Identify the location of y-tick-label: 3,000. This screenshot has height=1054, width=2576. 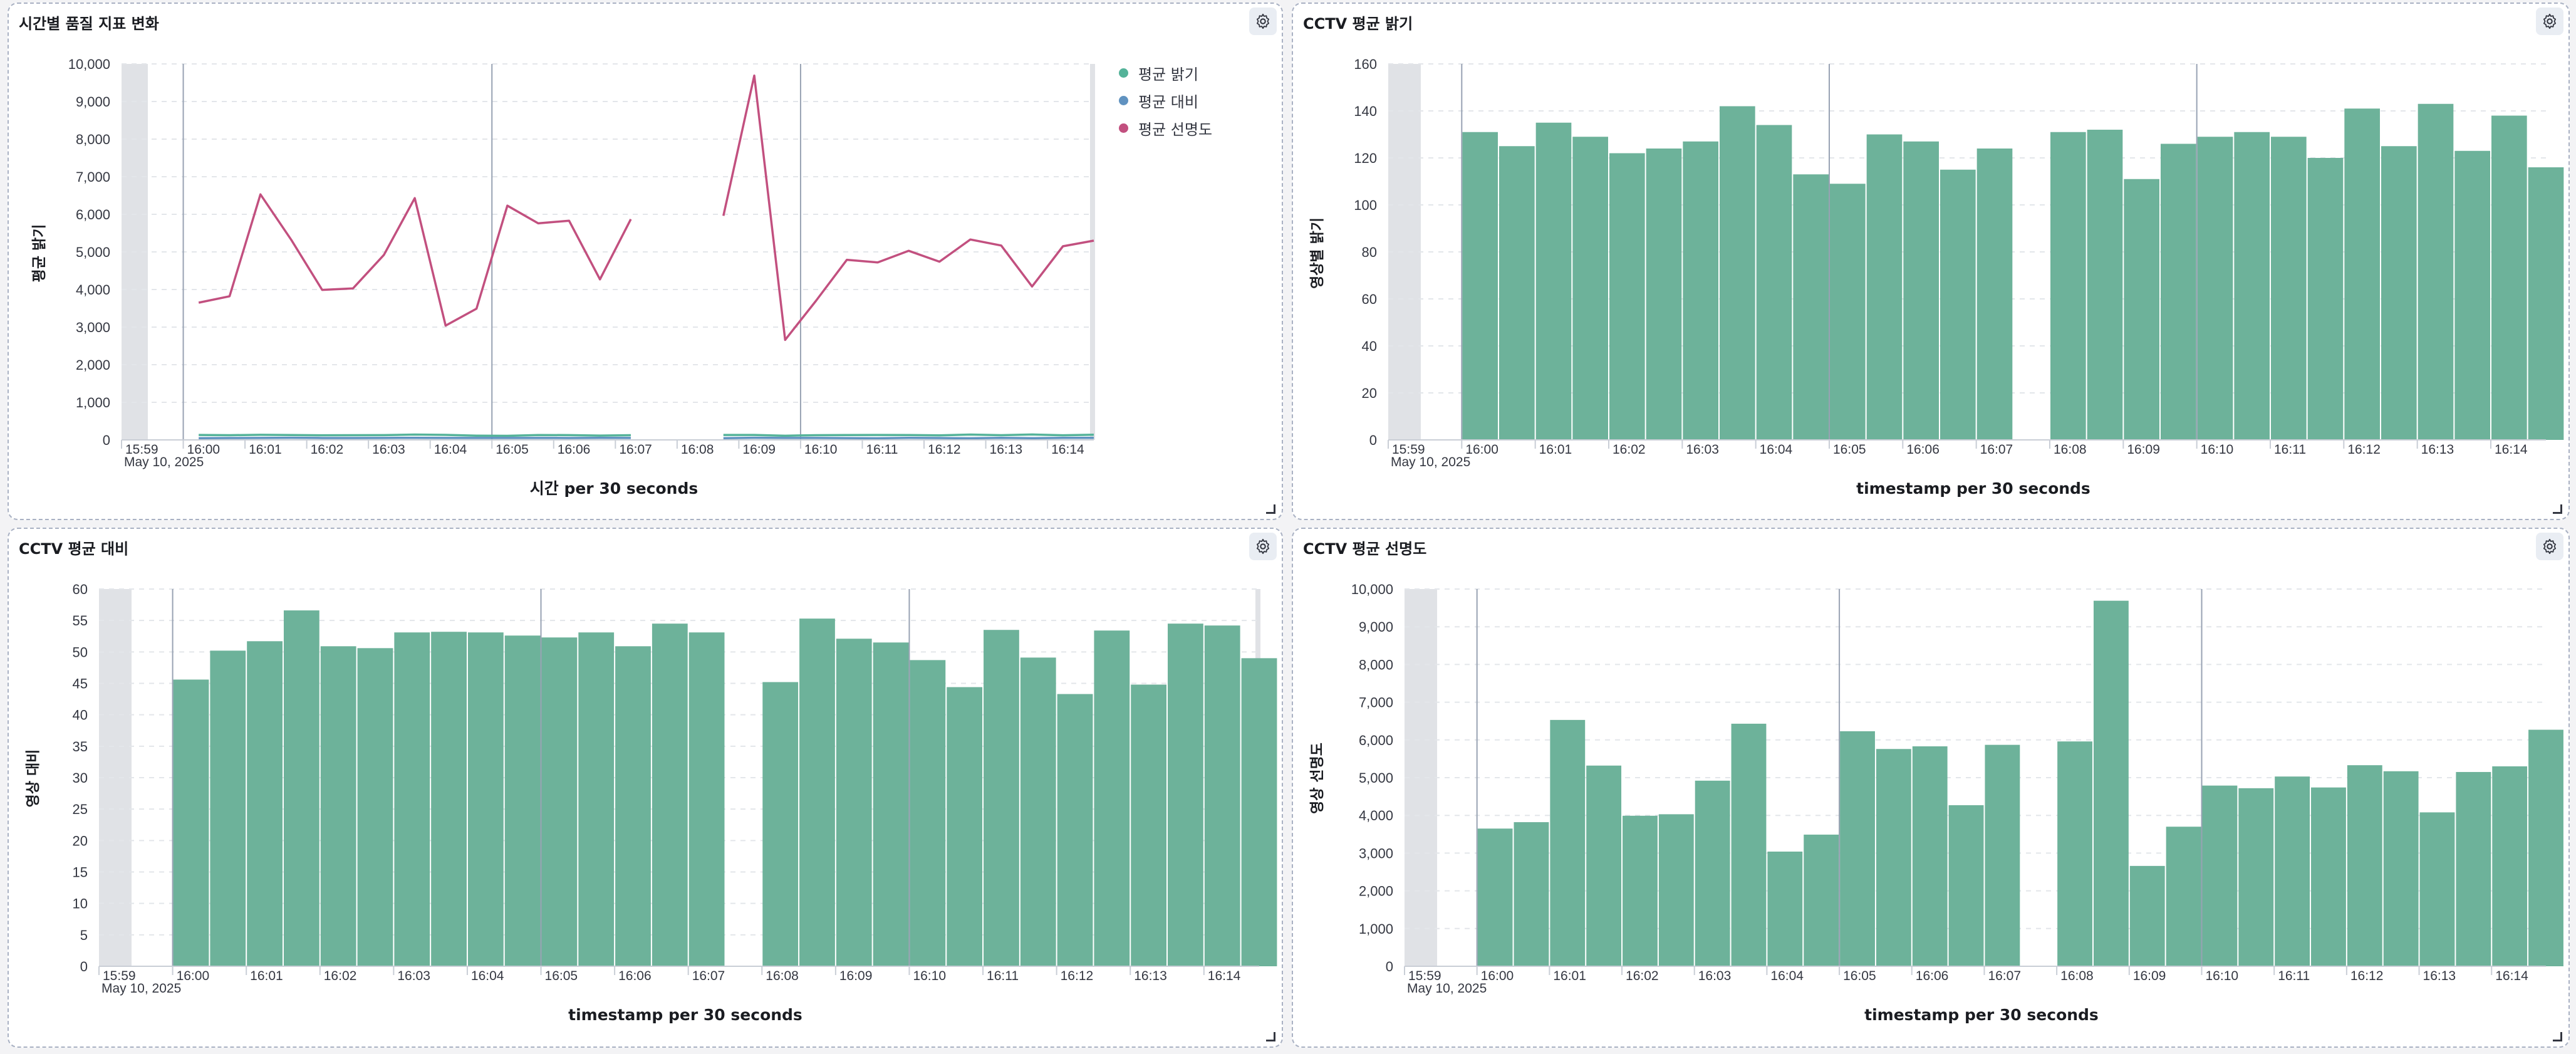
(93, 327).